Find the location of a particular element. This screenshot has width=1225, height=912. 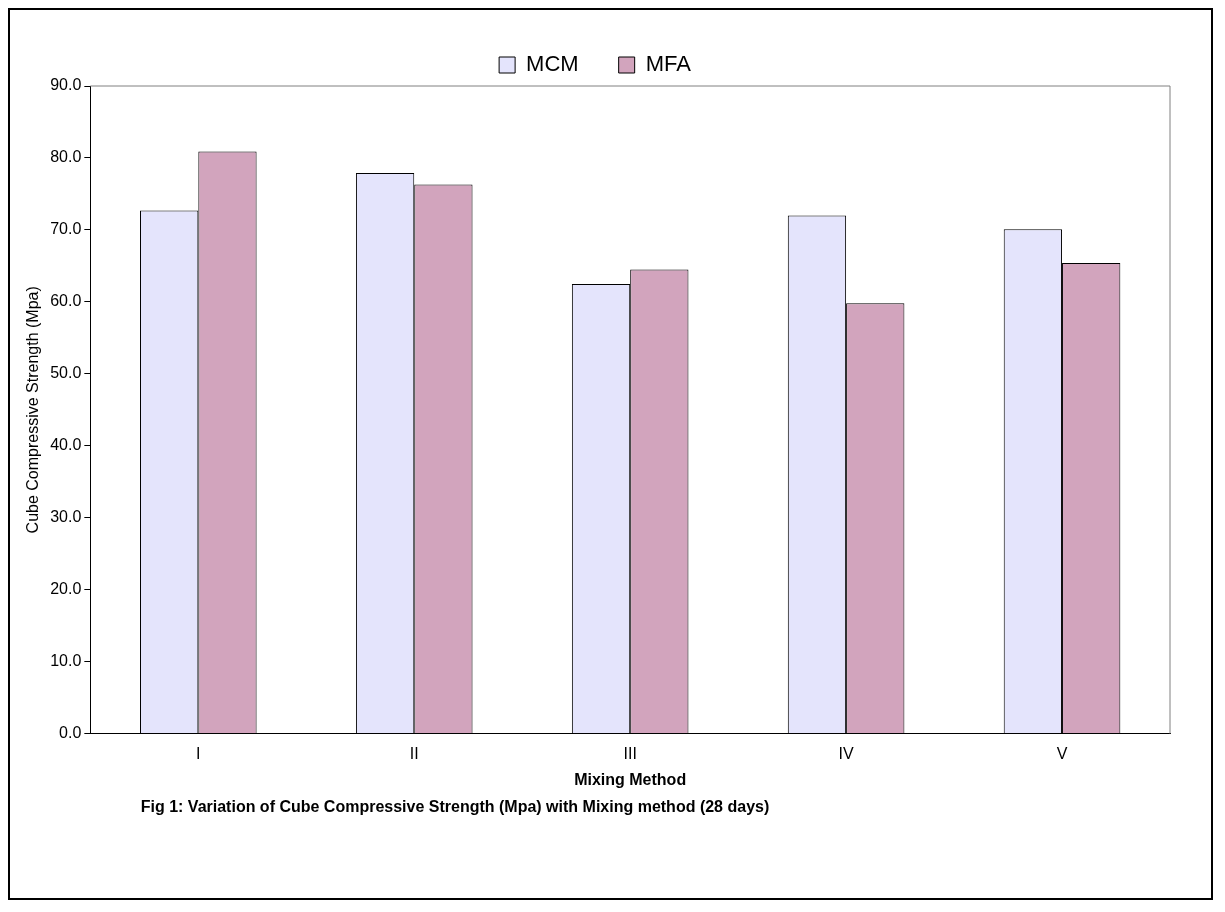

y-tick-label: 0.0 is located at coordinates (70, 733).